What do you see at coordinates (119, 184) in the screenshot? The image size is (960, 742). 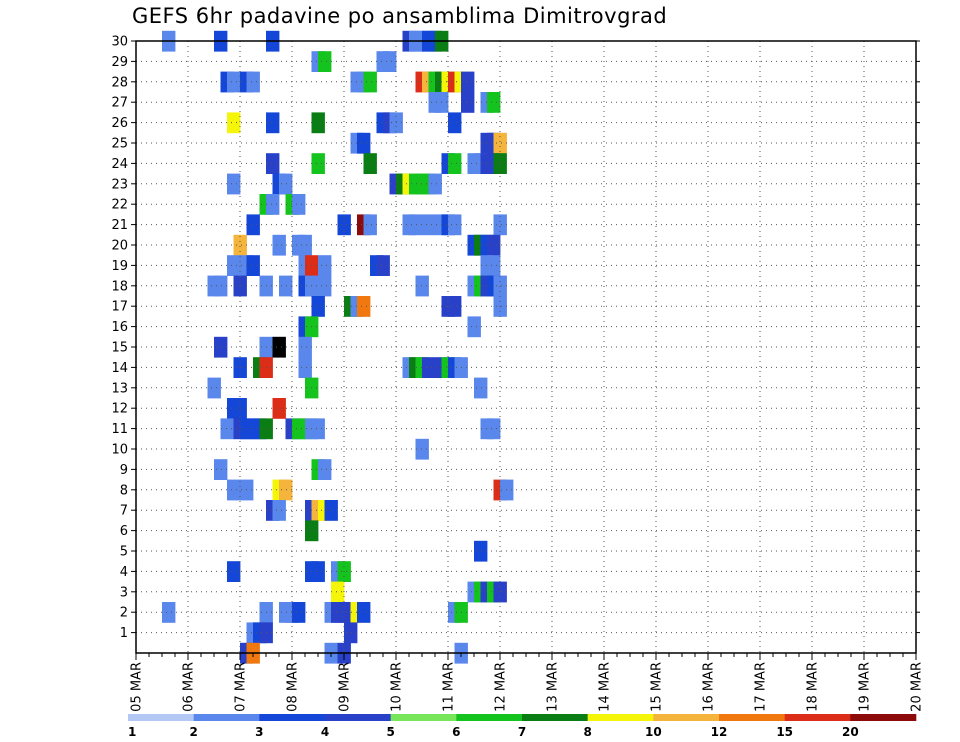 I see `y-tick-label: 23` at bounding box center [119, 184].